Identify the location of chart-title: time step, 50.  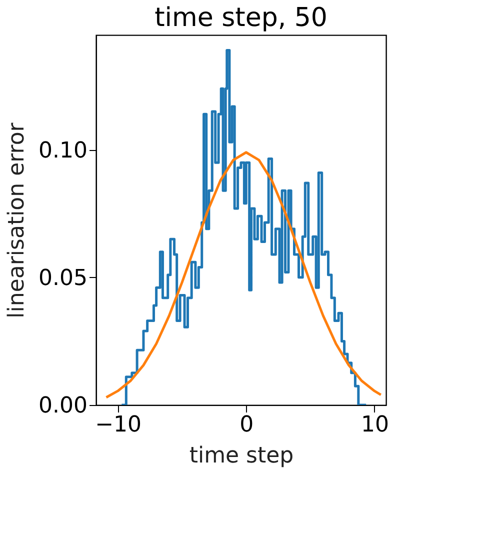
(241, 18).